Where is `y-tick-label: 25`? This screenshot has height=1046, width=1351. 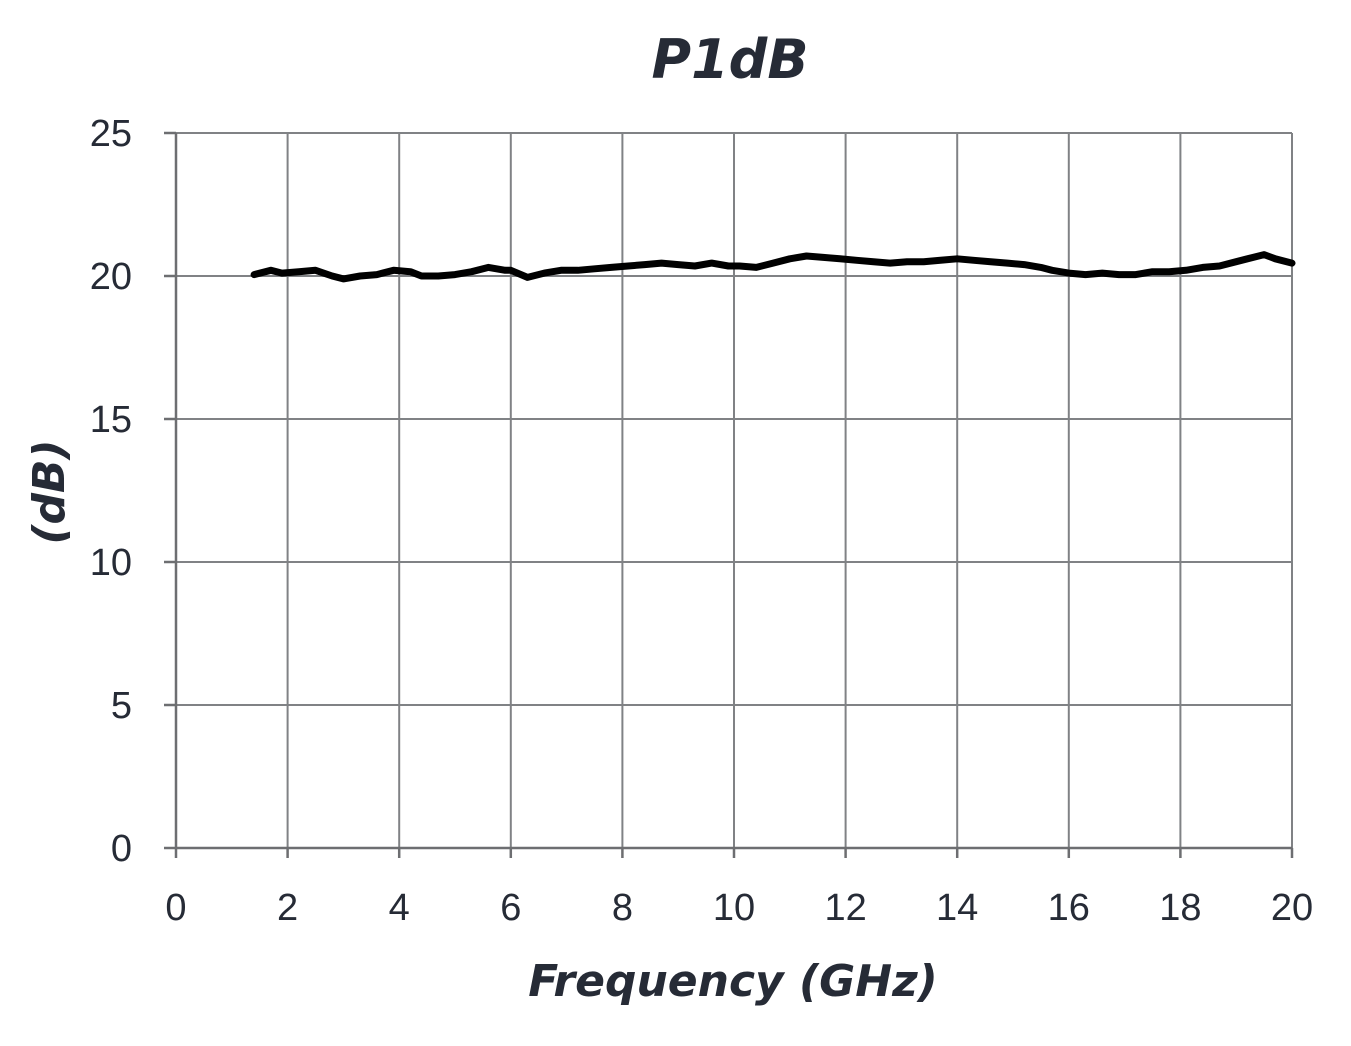 y-tick-label: 25 is located at coordinates (111, 134).